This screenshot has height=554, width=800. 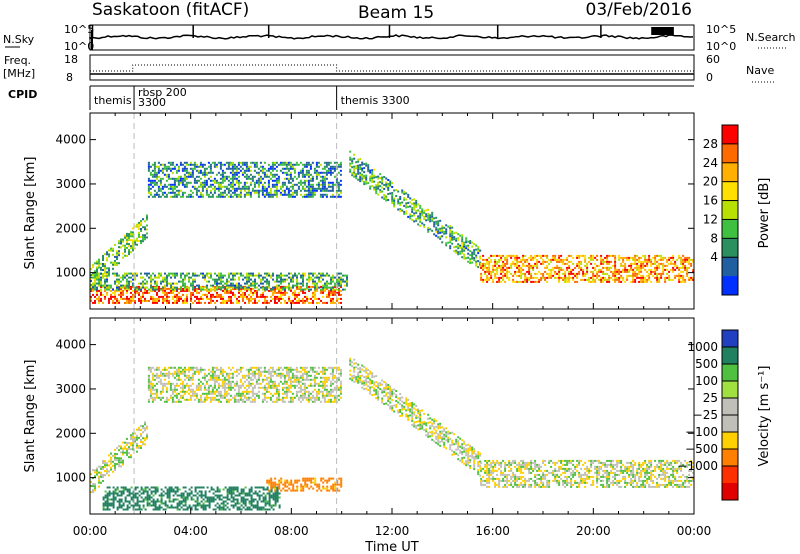 What do you see at coordinates (710, 201) in the screenshot?
I see `colorbar-tick-label: 16` at bounding box center [710, 201].